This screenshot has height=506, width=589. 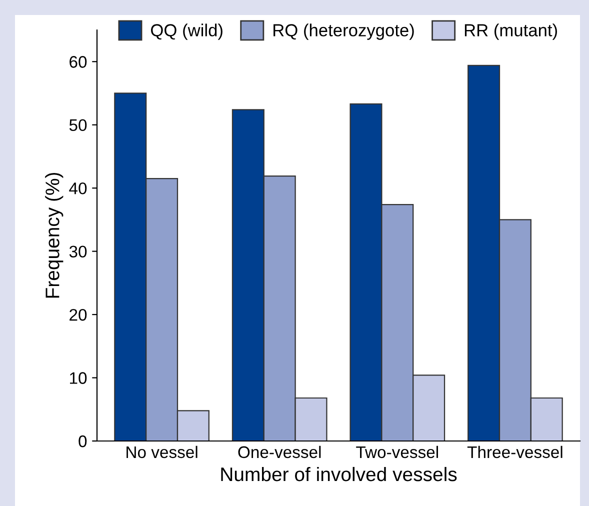 I want to click on legend-label: RR (mutant), so click(x=510, y=32).